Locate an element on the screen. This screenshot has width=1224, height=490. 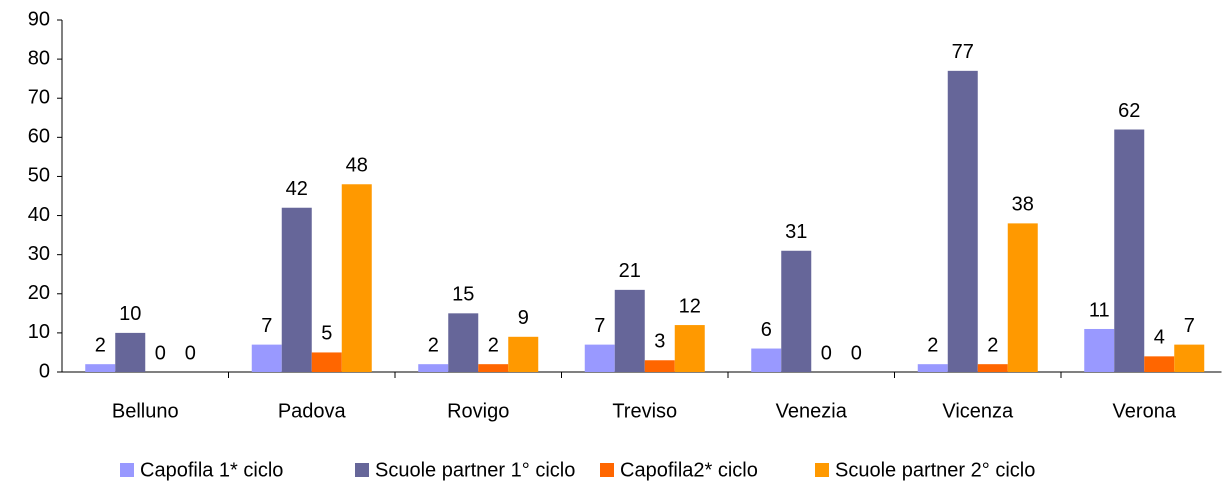
y-tick-label: 0 is located at coordinates (44, 371).